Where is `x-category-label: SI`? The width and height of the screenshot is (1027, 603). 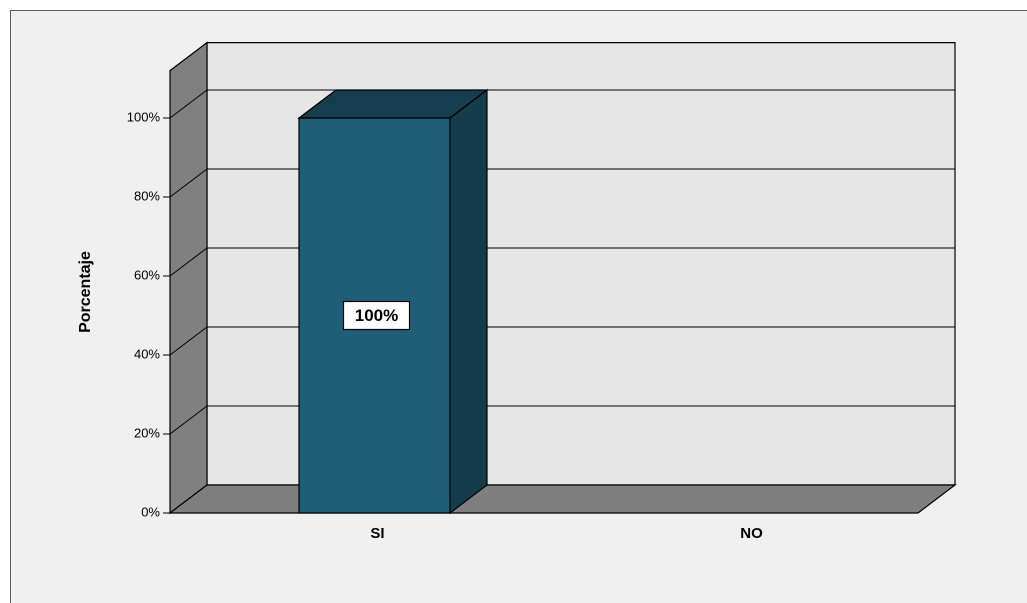 x-category-label: SI is located at coordinates (377, 533).